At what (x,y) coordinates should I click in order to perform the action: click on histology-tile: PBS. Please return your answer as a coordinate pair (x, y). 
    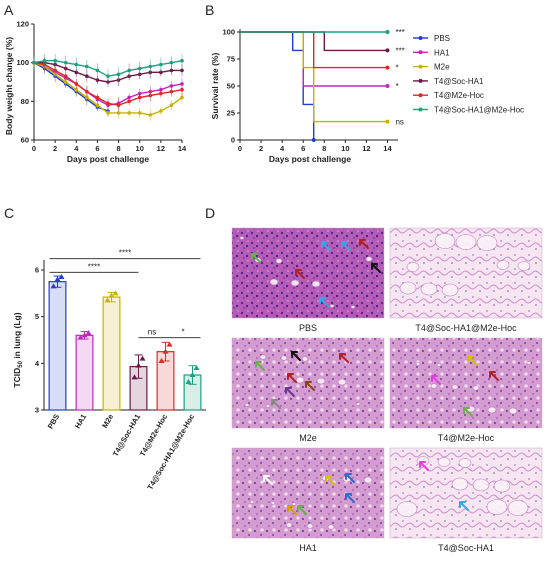
    Looking at the image, I should click on (308, 280).